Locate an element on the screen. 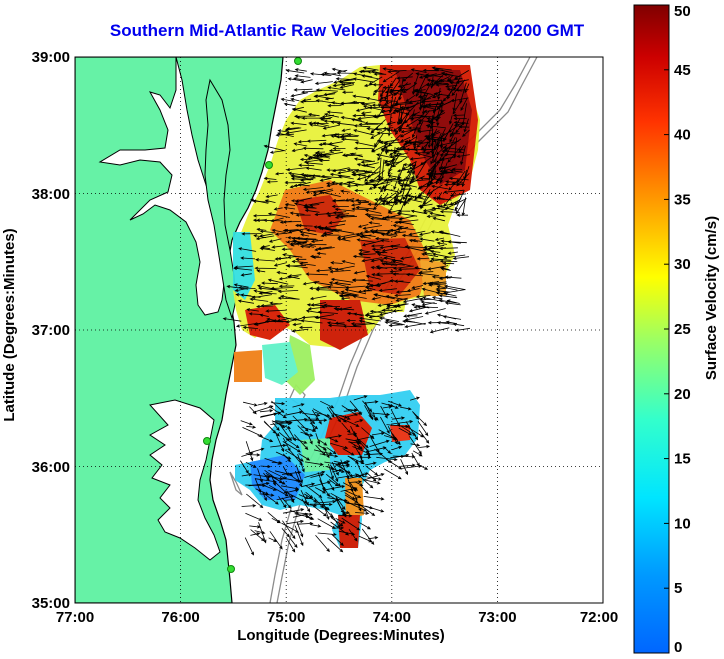 The width and height of the screenshot is (724, 659). velocity-field-south-green is located at coordinates (315, 455).